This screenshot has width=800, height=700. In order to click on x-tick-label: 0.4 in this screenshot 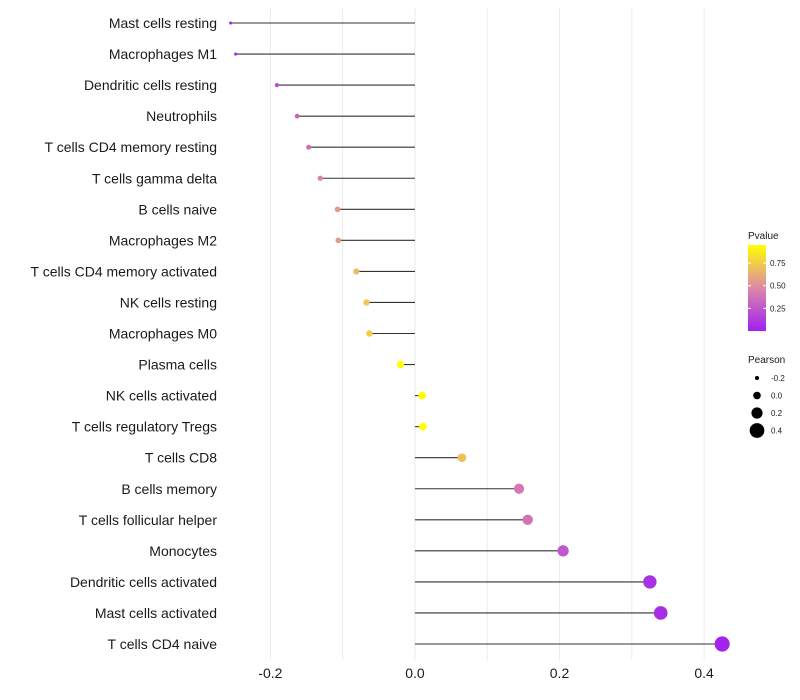, I will do `click(704, 673)`.